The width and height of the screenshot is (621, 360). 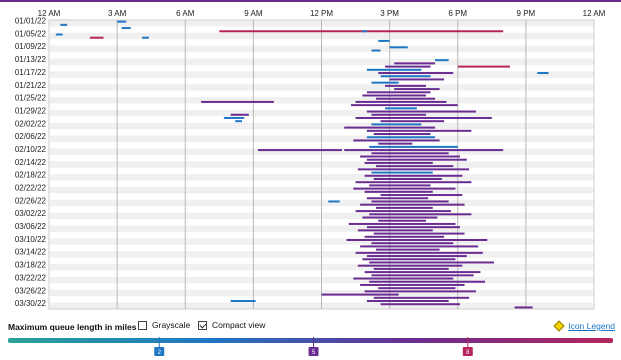 I want to click on grayscale-label: Grayscale, so click(x=171, y=325).